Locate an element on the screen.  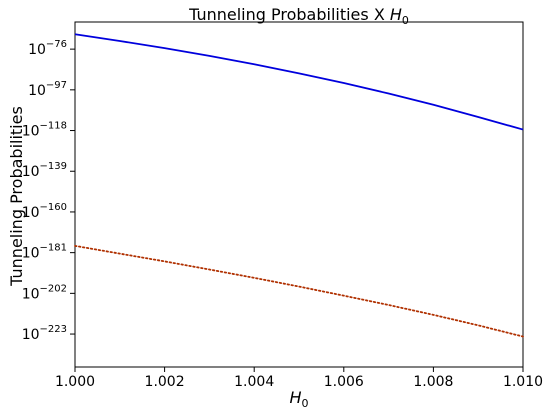
title-h-symbol: H is located at coordinates (396, 14).